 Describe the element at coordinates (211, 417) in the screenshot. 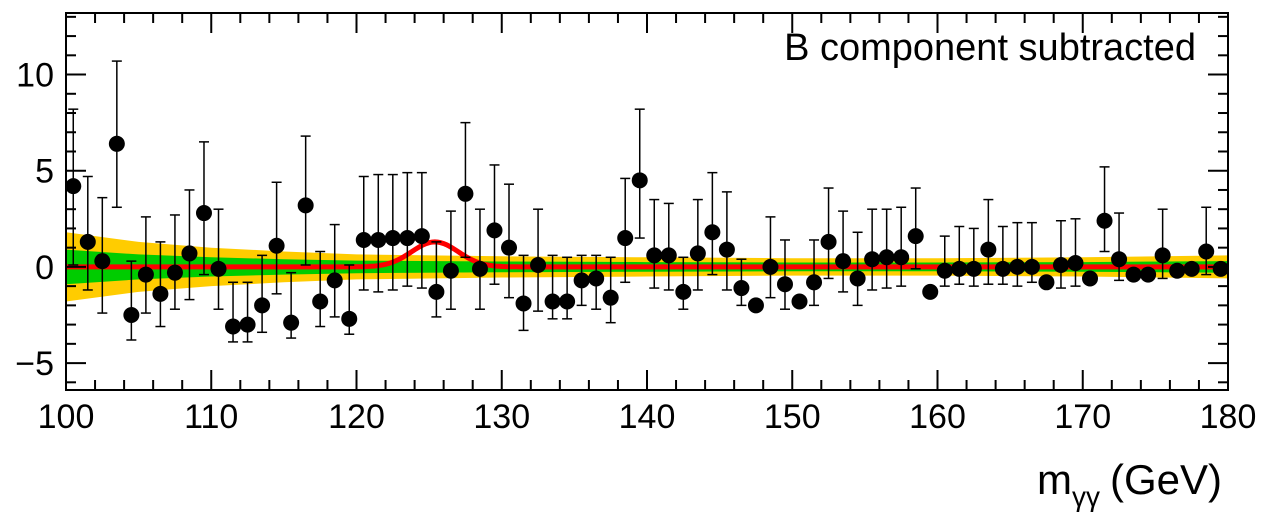

I see `x-tick-label: 110` at that location.